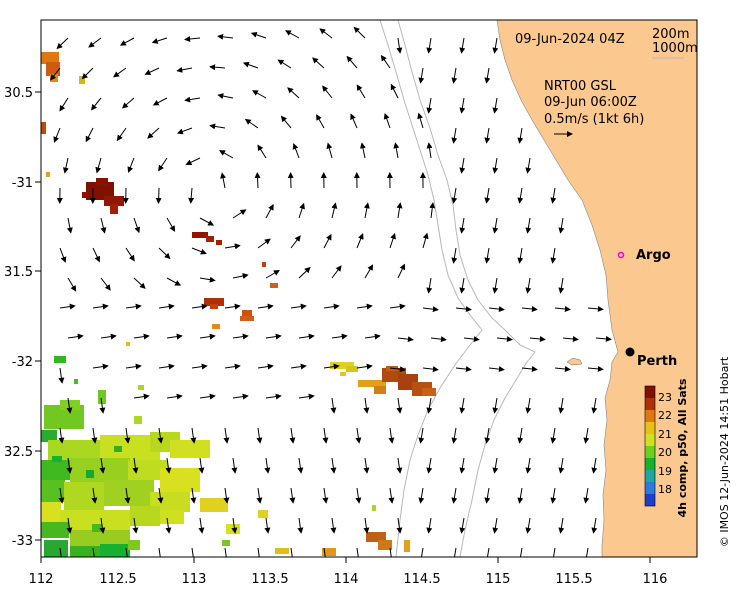 The height and width of the screenshot is (592, 740). Describe the element at coordinates (22, 362) in the screenshot. I see `y-tick-label: -32` at that location.